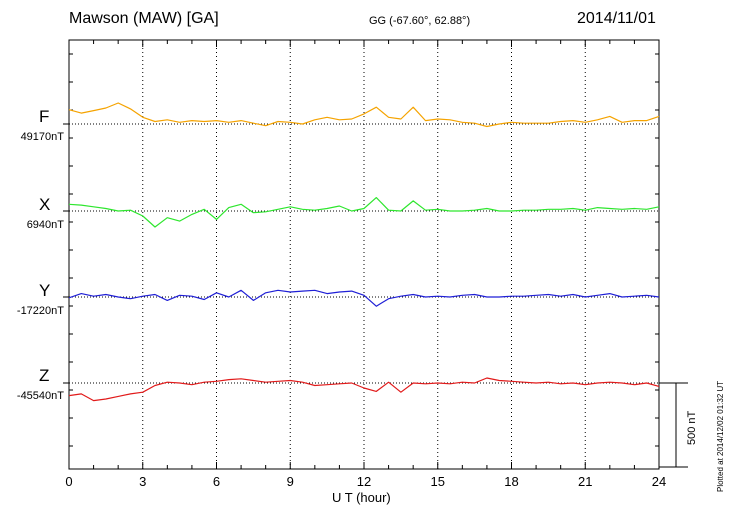  What do you see at coordinates (40, 311) in the screenshot?
I see `y-baseline-value: -17220nT` at bounding box center [40, 311].